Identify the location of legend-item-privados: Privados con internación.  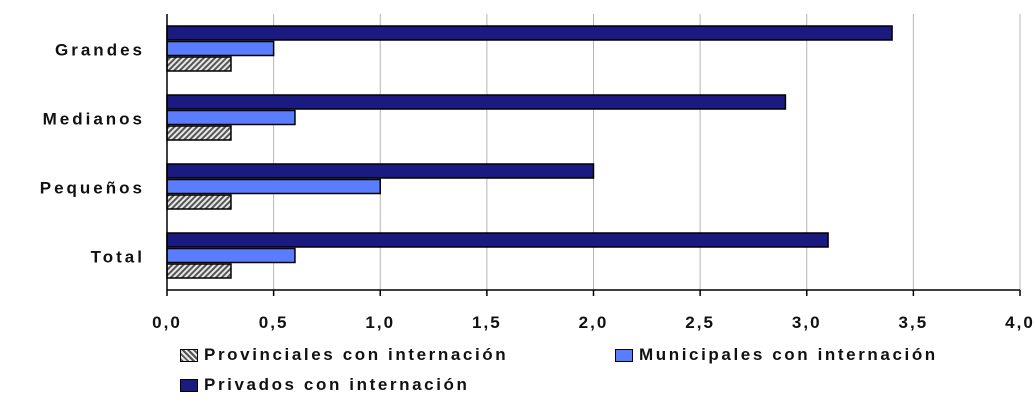
(325, 385).